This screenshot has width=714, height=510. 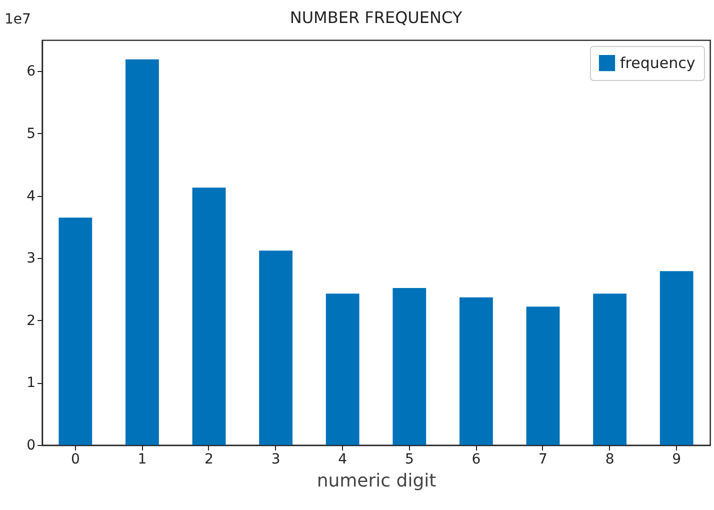 I want to click on x-tick-label: 4, so click(x=343, y=460).